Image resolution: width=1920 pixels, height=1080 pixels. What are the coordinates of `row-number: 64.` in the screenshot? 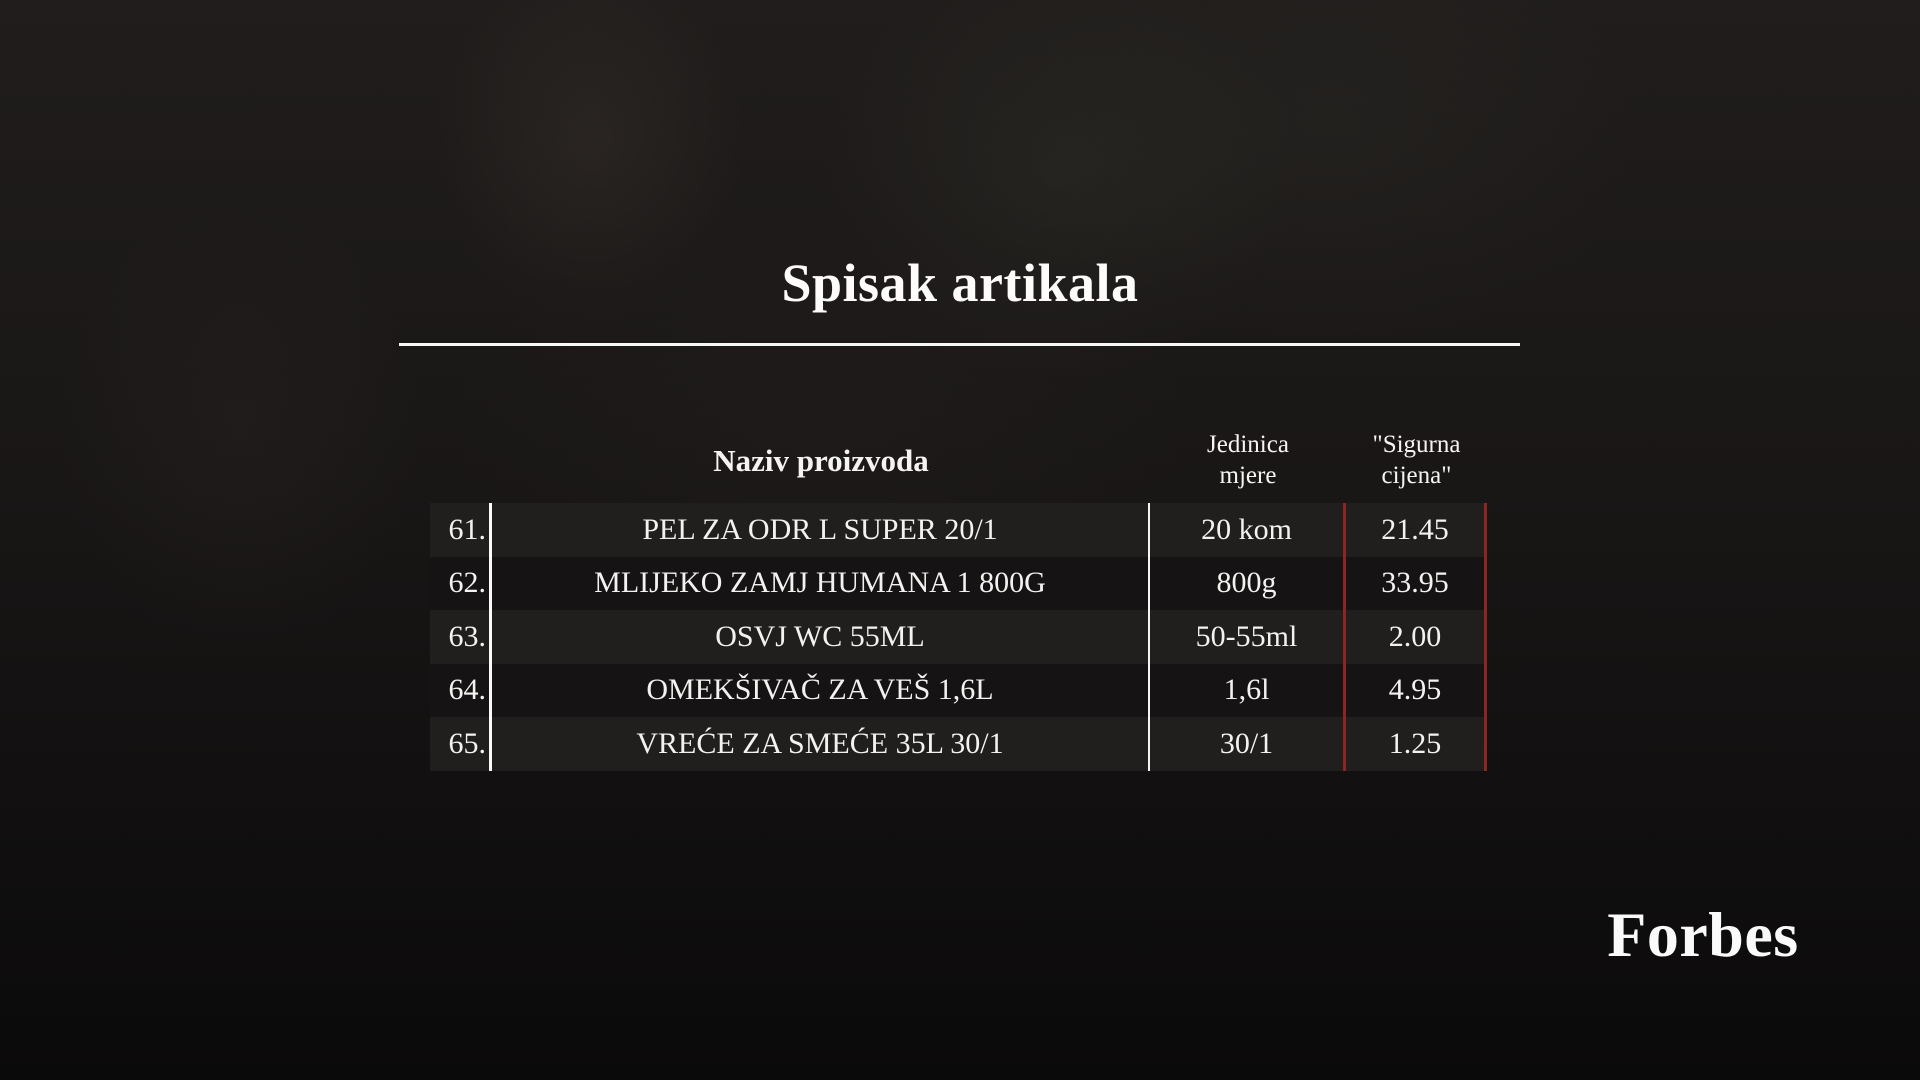 It's located at (461, 690).